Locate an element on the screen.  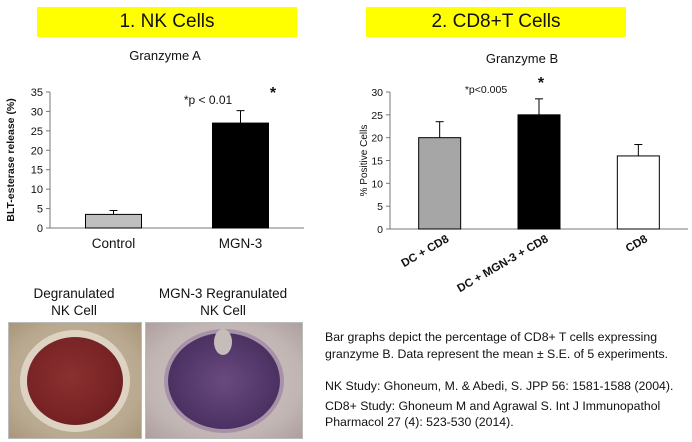
nk-y-tick-label-1: 5 is located at coordinates (40, 210).